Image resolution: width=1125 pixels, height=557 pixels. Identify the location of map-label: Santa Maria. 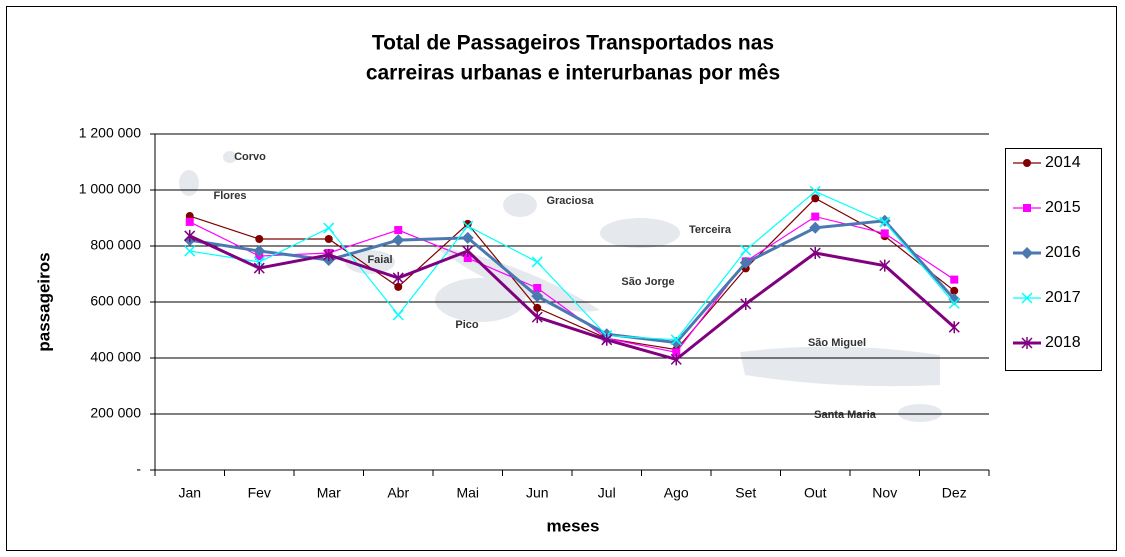
(845, 415).